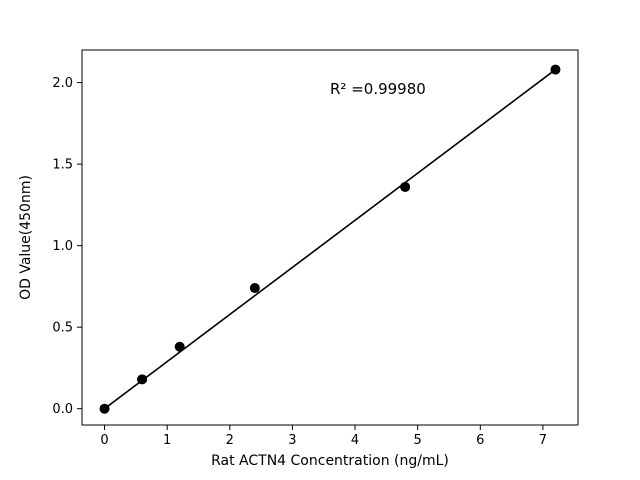 This screenshot has height=480, width=640. What do you see at coordinates (62, 83) in the screenshot?
I see `y-tick-label: 2.0` at bounding box center [62, 83].